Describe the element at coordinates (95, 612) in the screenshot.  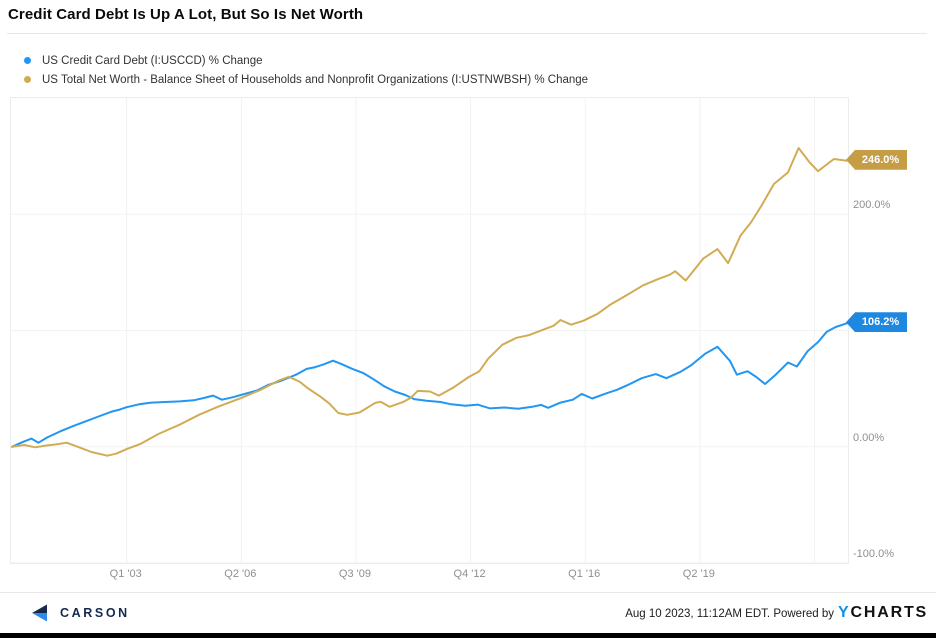
I see `carson-logo-text: CARSON` at that location.